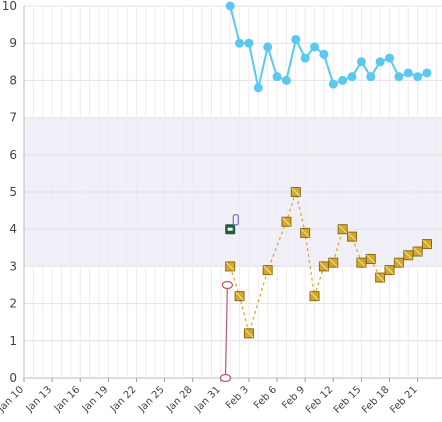  I want to click on y-tick-label: 5, so click(13, 192).